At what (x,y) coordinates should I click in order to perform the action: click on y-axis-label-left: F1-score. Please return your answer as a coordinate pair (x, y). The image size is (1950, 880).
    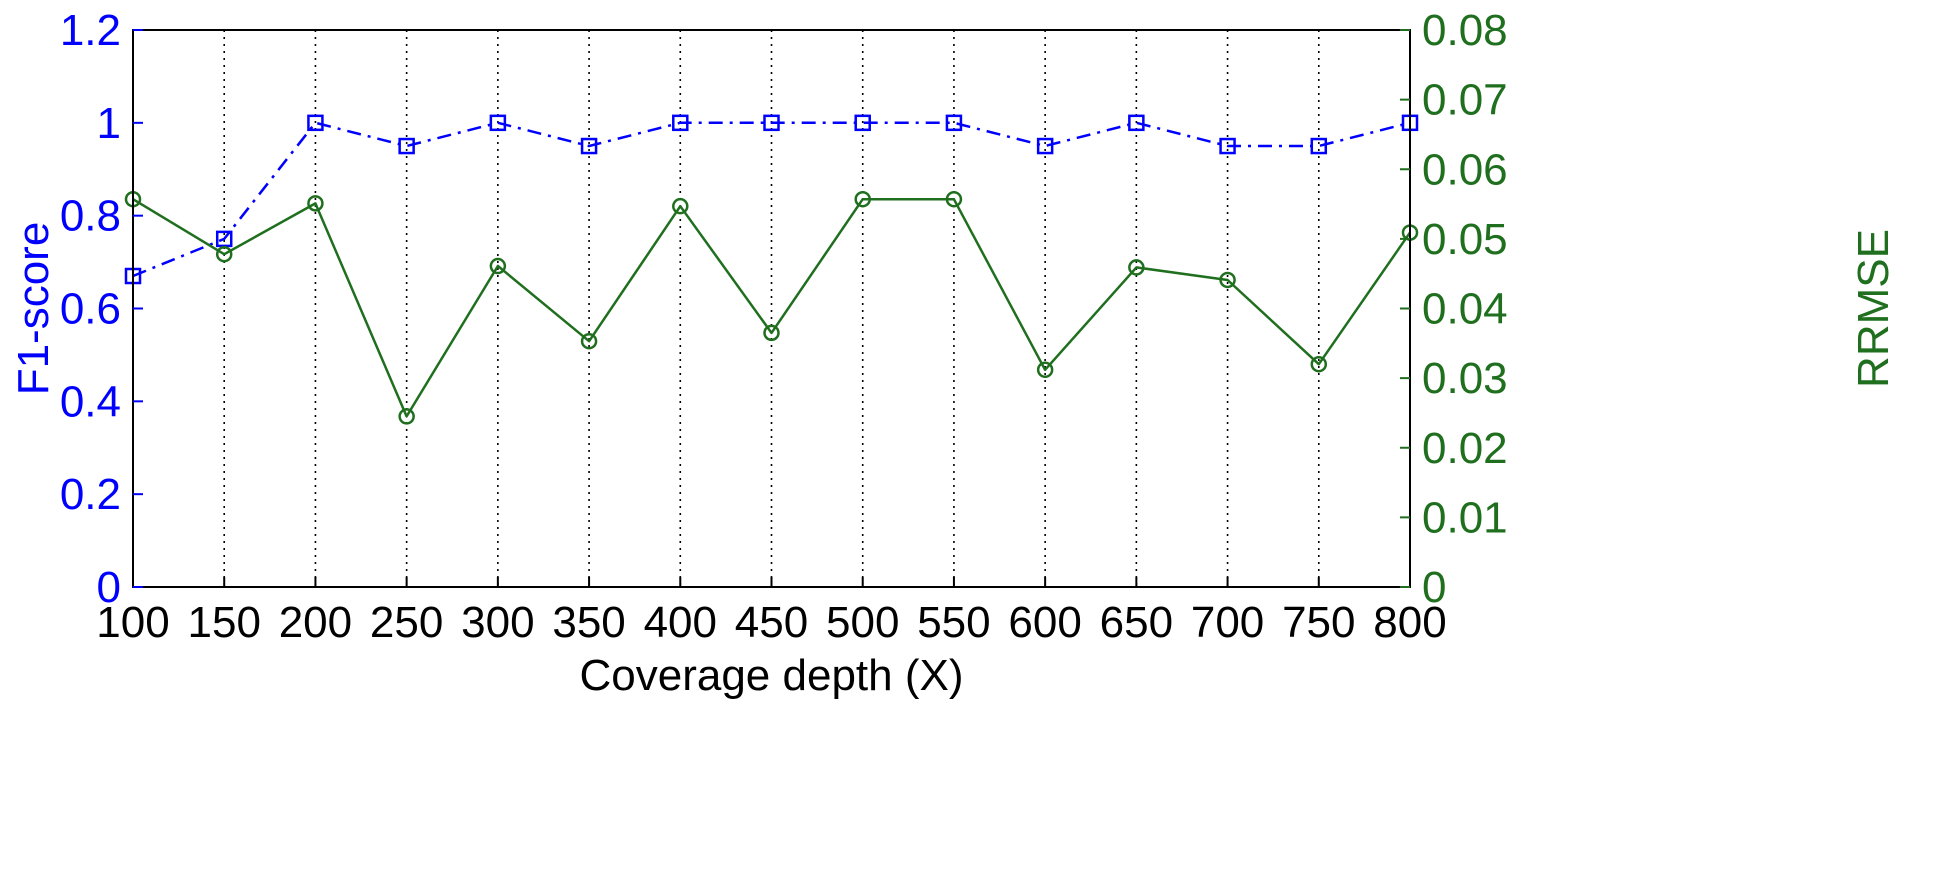
    Looking at the image, I should click on (33, 309).